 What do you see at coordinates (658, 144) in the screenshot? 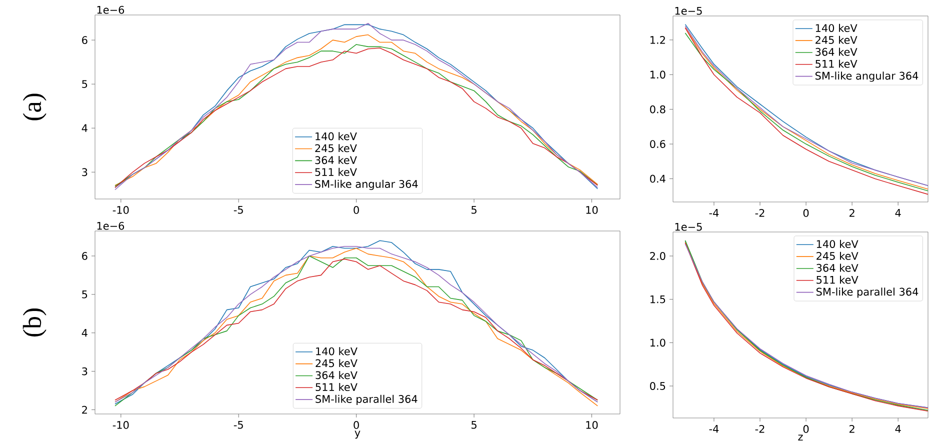
I see `y-tick-label: 0.6` at bounding box center [658, 144].